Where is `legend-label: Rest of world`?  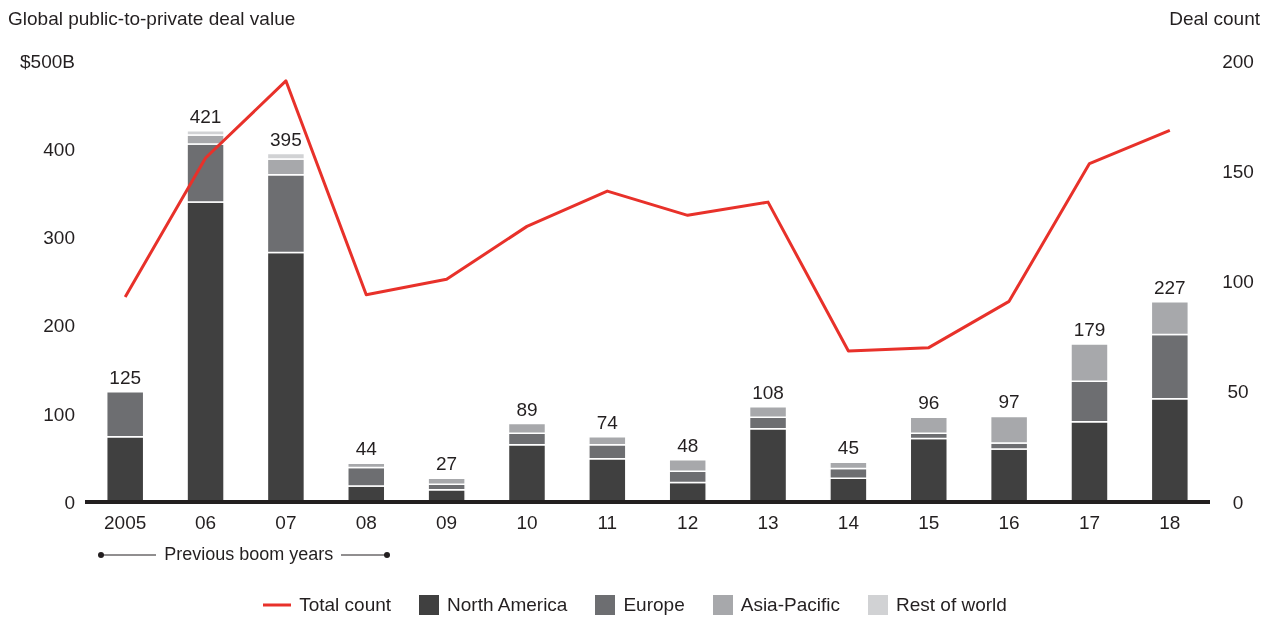 legend-label: Rest of world is located at coordinates (951, 605).